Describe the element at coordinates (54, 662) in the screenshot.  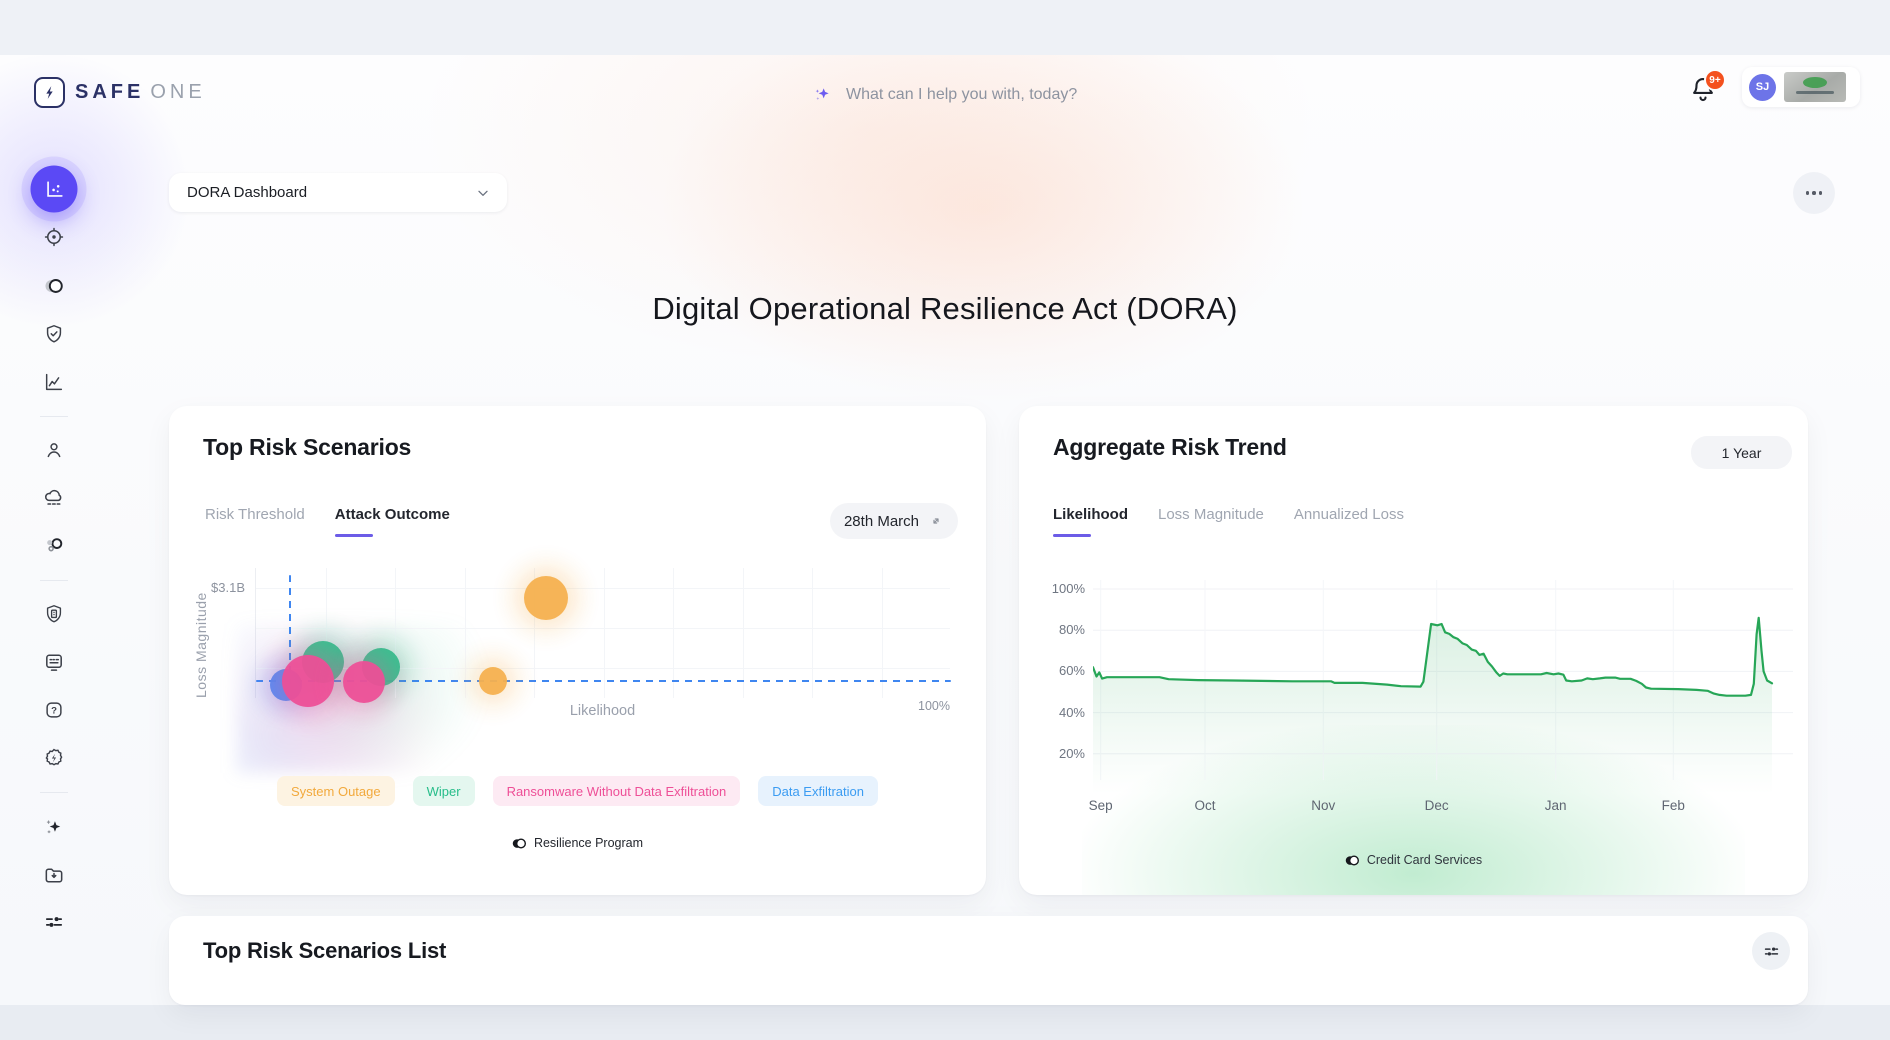
I see `sidebar-item-report` at that location.